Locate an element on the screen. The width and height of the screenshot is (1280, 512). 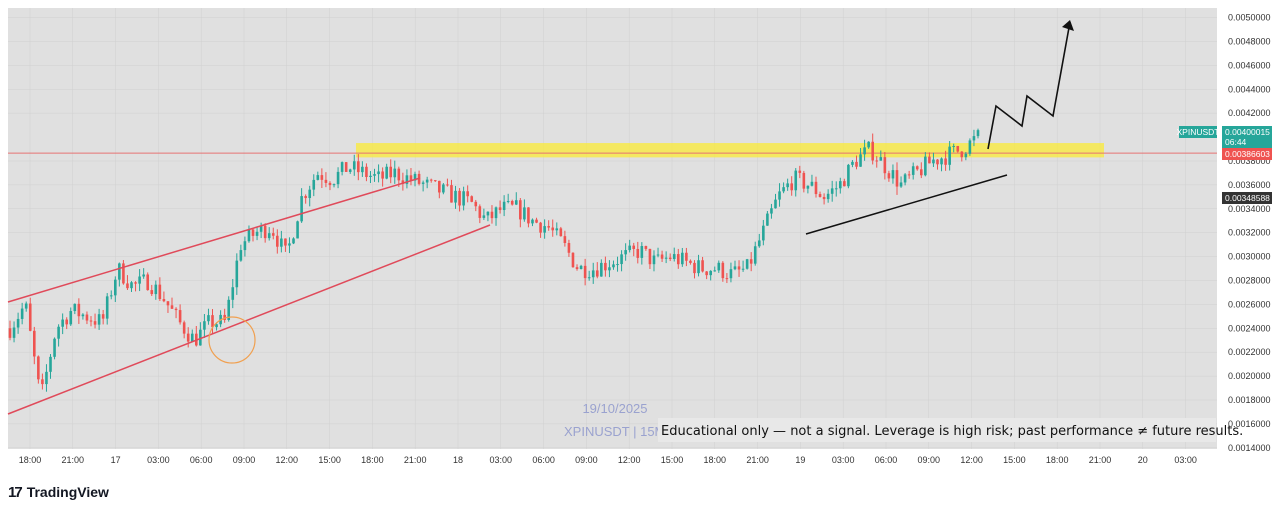
tradingview-logo: 17 TradingView is located at coordinates (58, 492).